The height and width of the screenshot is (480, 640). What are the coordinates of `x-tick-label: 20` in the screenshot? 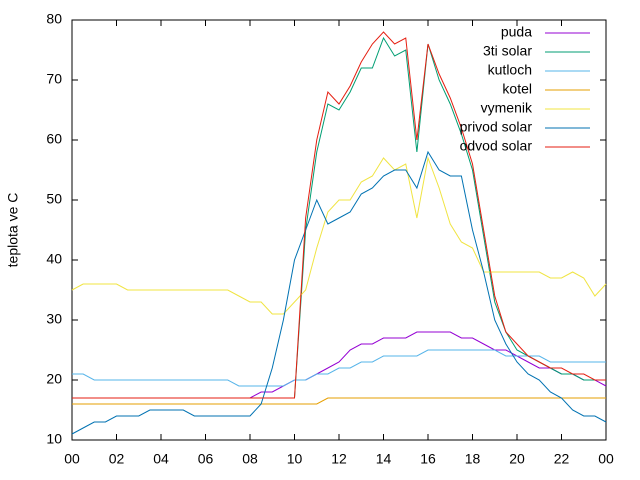 It's located at (517, 459).